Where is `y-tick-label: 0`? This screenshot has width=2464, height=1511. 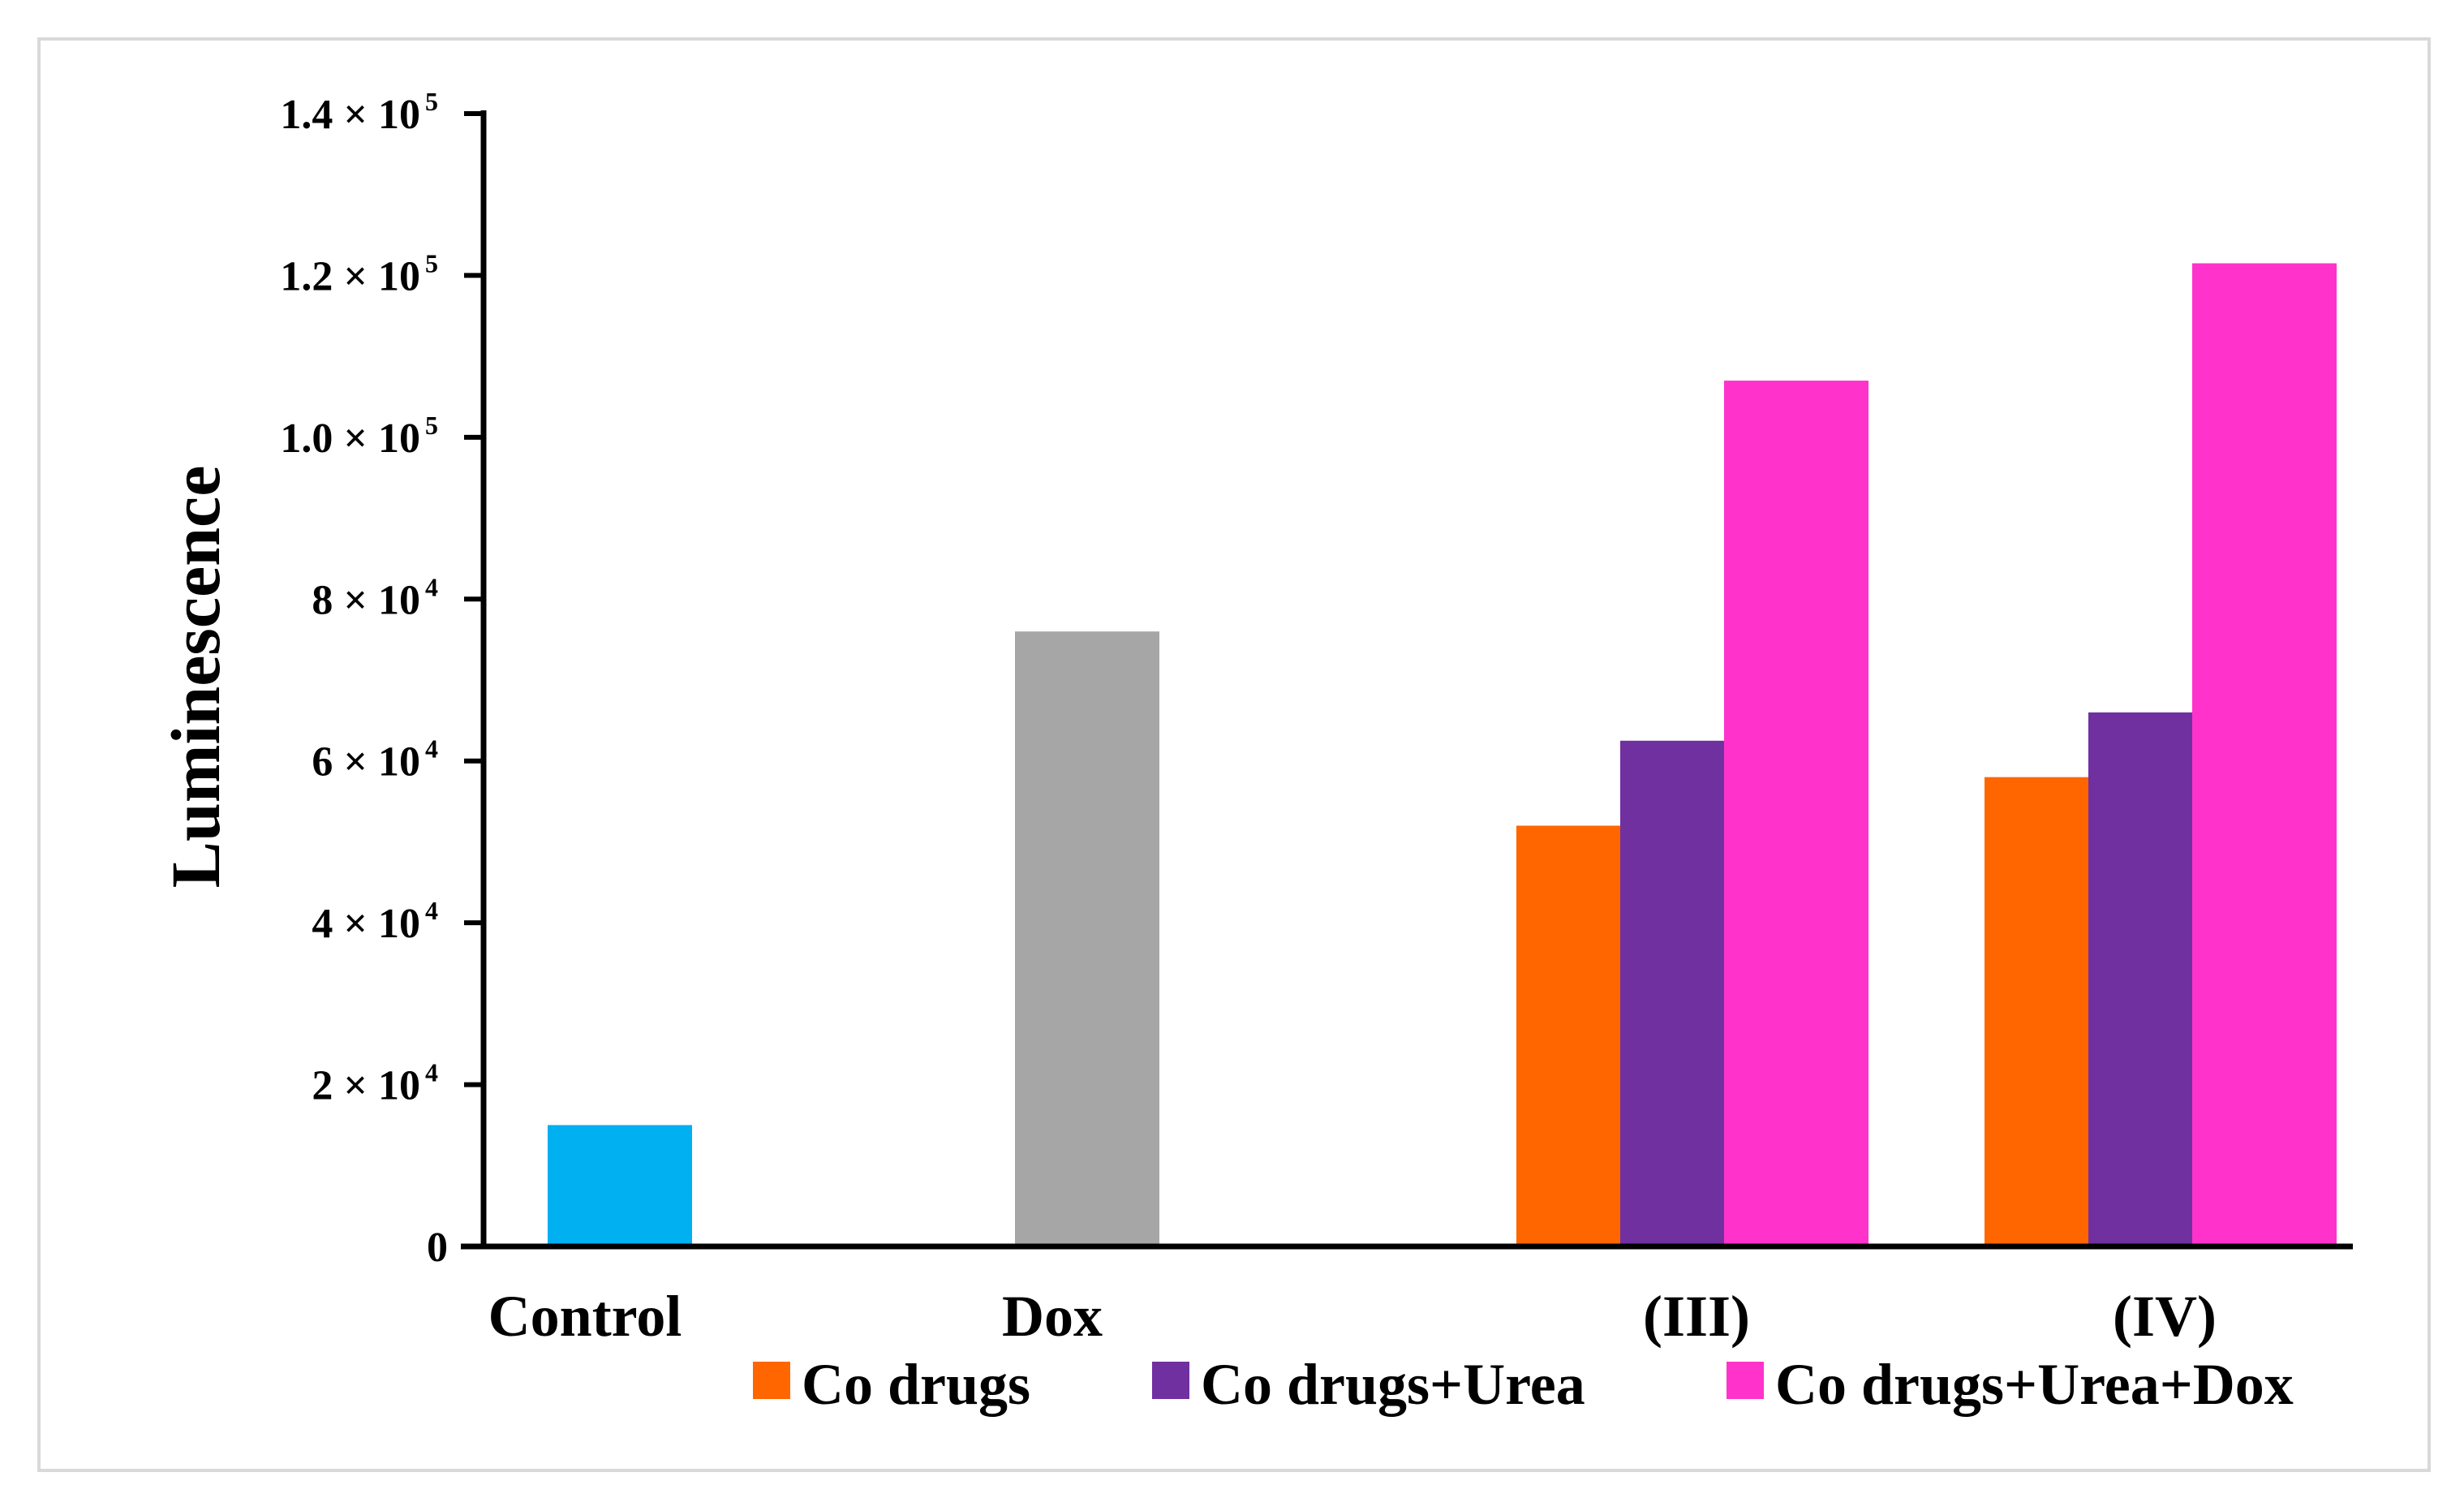
y-tick-label: 0 is located at coordinates (438, 1248).